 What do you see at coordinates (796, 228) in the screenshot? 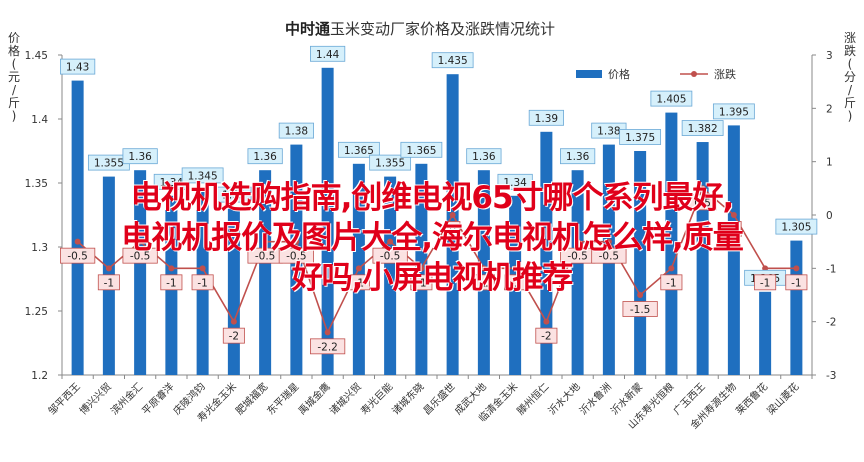
I see `bar-value-label: 1.305` at bounding box center [796, 228].